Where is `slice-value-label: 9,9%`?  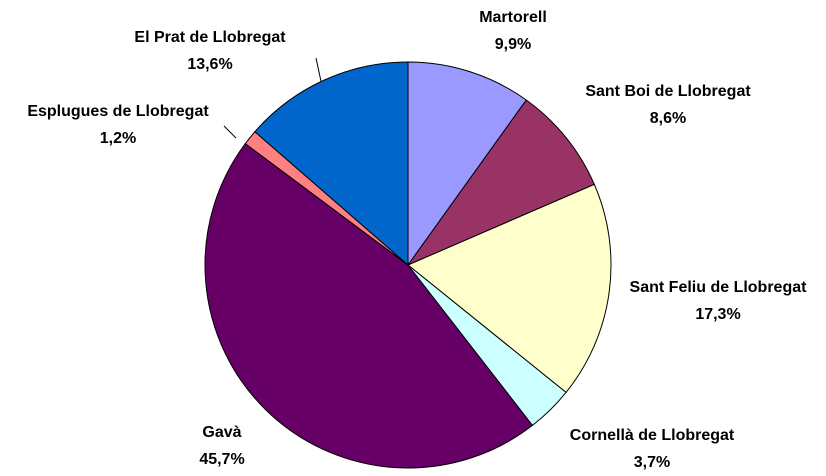 slice-value-label: 9,9% is located at coordinates (513, 44).